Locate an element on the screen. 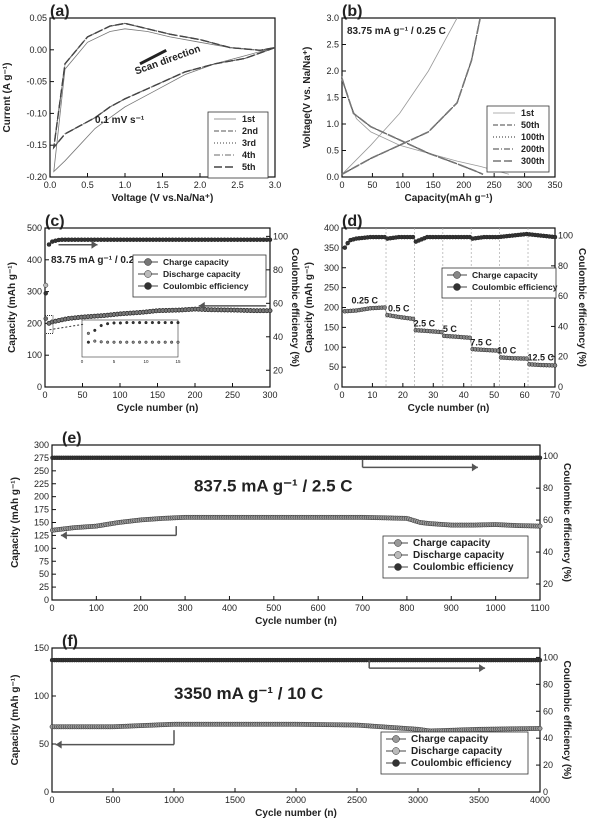 The image size is (600, 822). inset-x-tick-label: 5 is located at coordinates (114, 361).